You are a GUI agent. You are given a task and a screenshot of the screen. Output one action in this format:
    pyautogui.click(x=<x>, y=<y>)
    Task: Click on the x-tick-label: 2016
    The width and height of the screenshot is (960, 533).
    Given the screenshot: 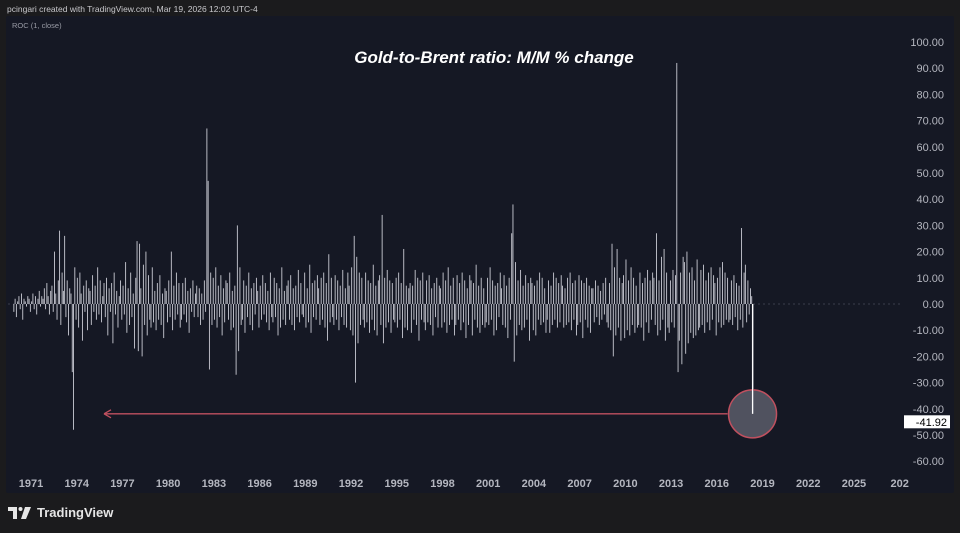 What is the action you would take?
    pyautogui.click(x=717, y=484)
    